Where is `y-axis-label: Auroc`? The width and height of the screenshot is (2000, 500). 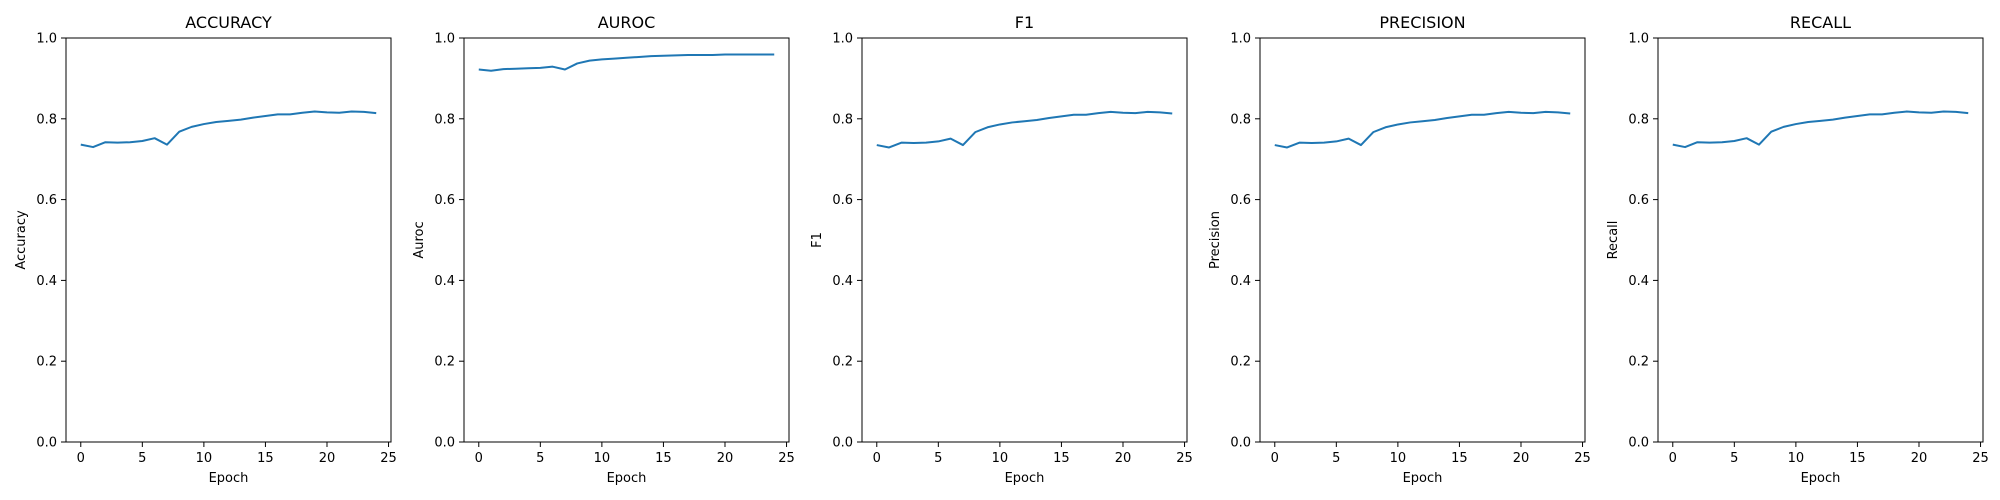
y-axis-label: Auroc is located at coordinates (419, 239).